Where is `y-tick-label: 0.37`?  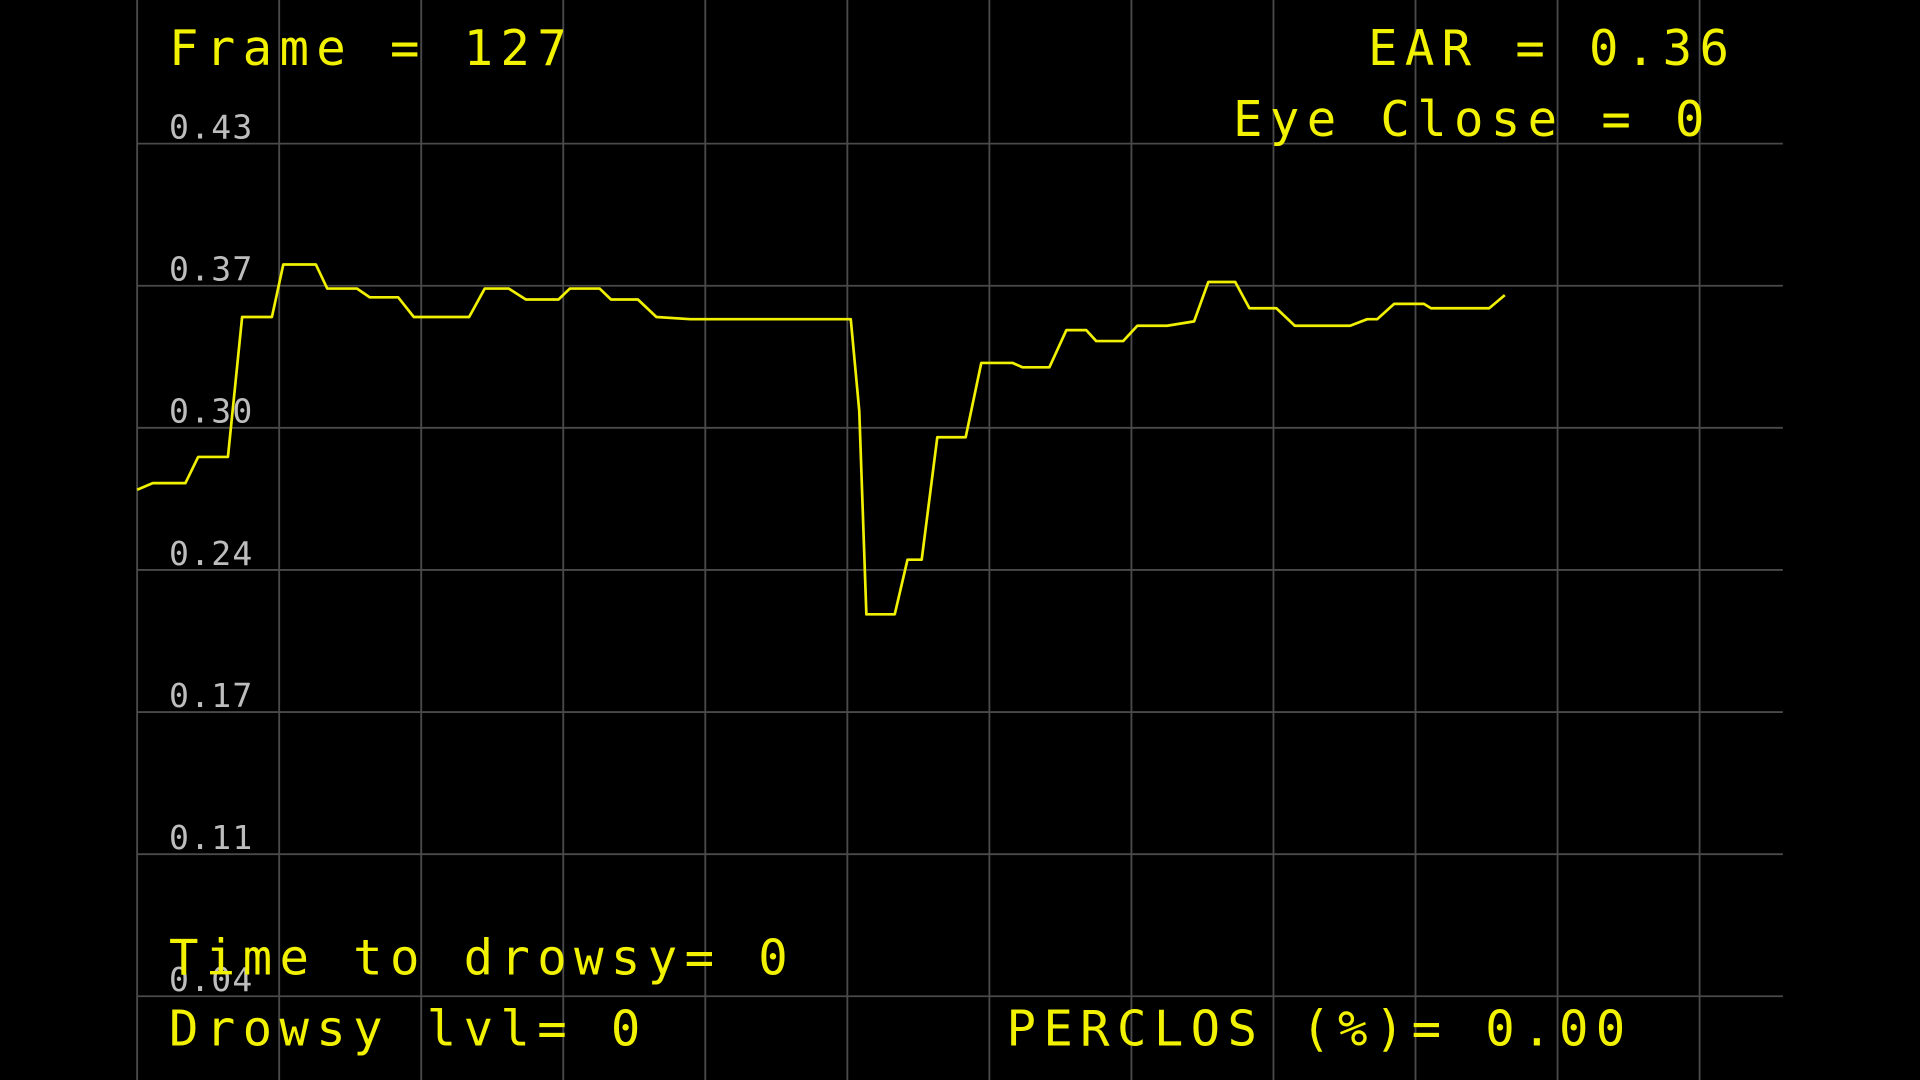
y-tick-label: 0.37 is located at coordinates (211, 269).